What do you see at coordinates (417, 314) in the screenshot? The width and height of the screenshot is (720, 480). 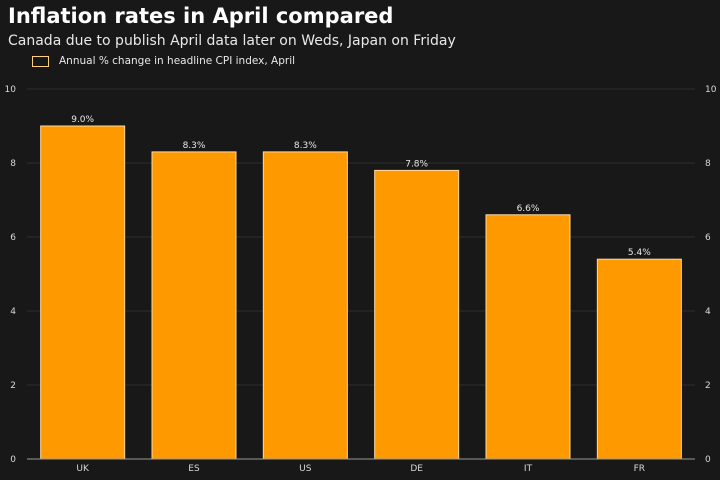 I see `bar-de` at bounding box center [417, 314].